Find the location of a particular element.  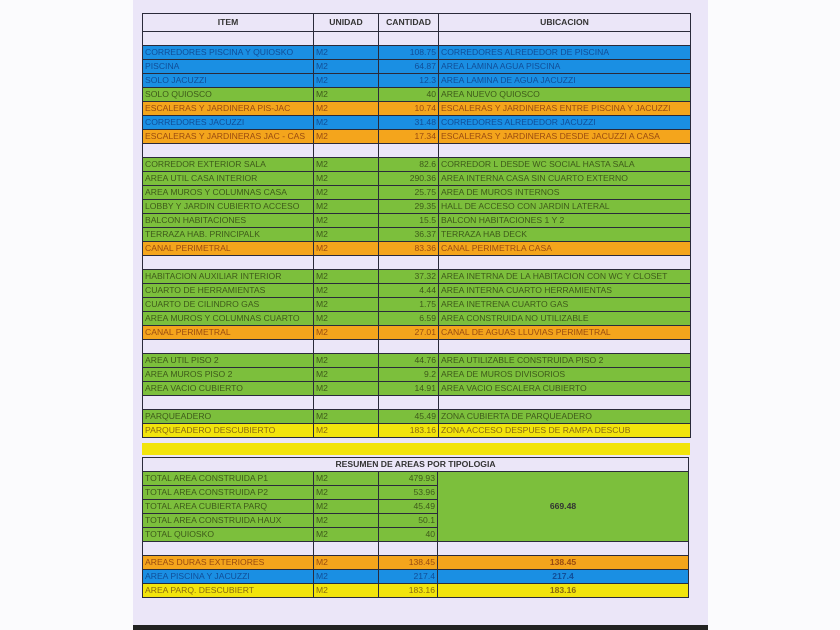

item-cell: CORREDORES JACUZZI is located at coordinates (228, 122).